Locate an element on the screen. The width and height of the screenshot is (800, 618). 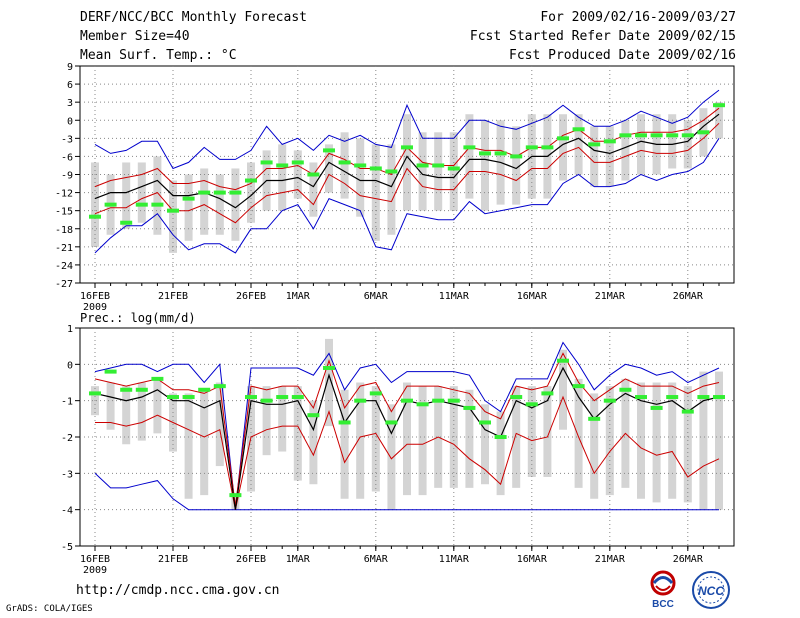
temp-y-tick-label: -3 is located at coordinates (67, 139).